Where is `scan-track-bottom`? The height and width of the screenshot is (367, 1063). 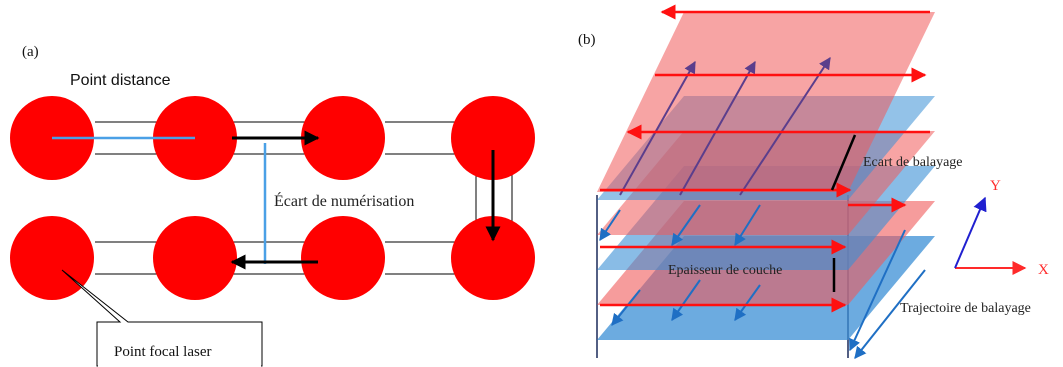
scan-track-bottom is located at coordinates (275, 258).